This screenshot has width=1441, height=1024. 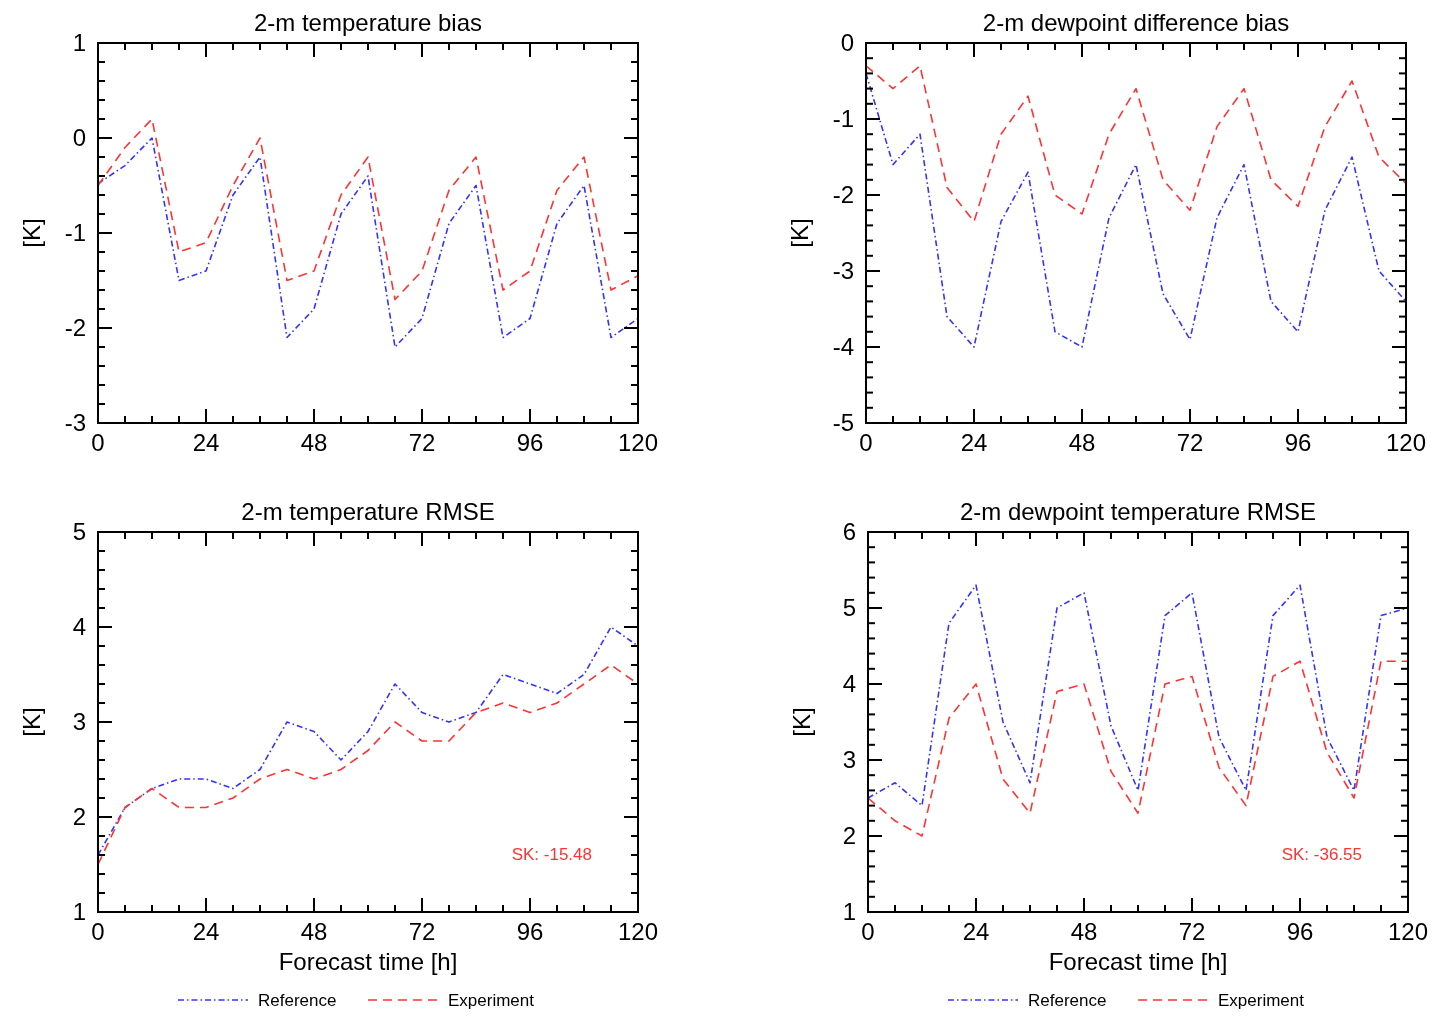 I want to click on chart-title: 2-m dewpoint difference bias, so click(x=1136, y=22).